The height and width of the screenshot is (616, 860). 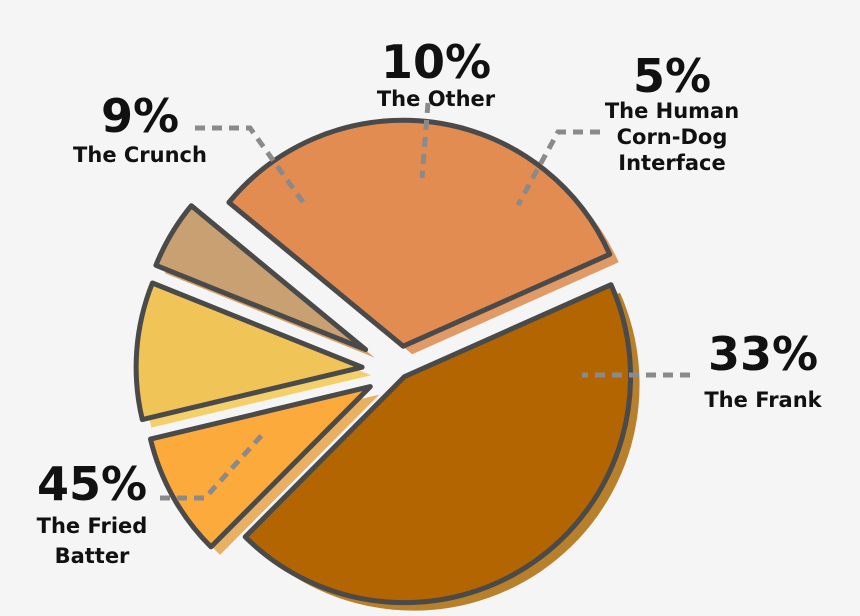 What do you see at coordinates (140, 116) in the screenshot?
I see `slice-value-label: 9%` at bounding box center [140, 116].